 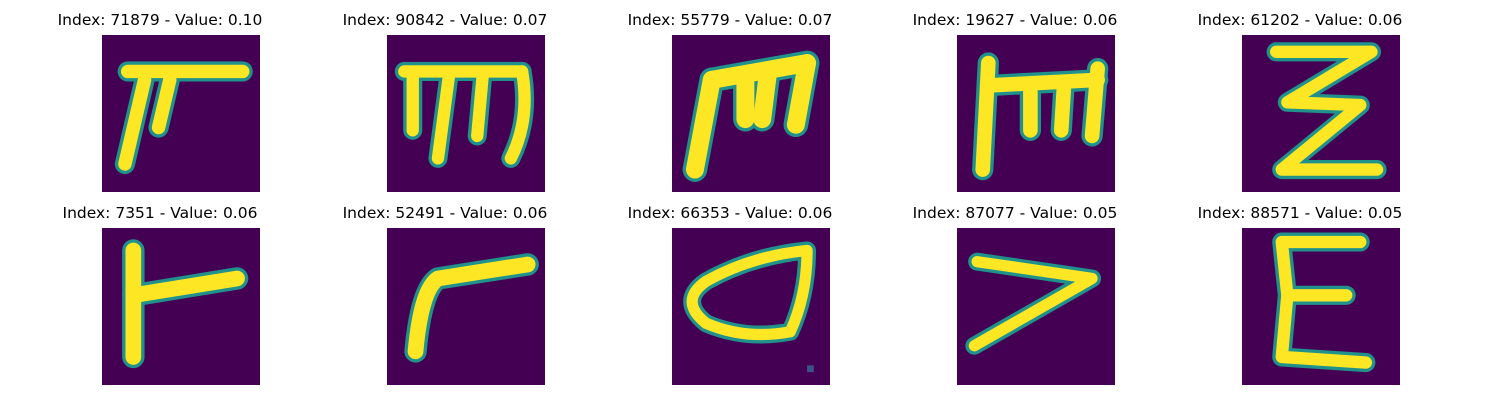 What do you see at coordinates (1300, 213) in the screenshot?
I see `panel-title: Index: 88571 - Value: 0.05` at bounding box center [1300, 213].